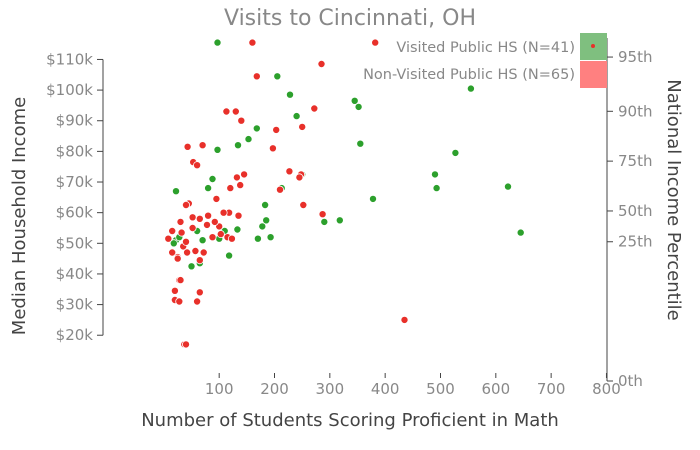 This screenshot has height=450, width=700. What do you see at coordinates (629, 214) in the screenshot?
I see `y-axis-right: 0th 25th 50th 75th 90th 95th` at bounding box center [629, 214].